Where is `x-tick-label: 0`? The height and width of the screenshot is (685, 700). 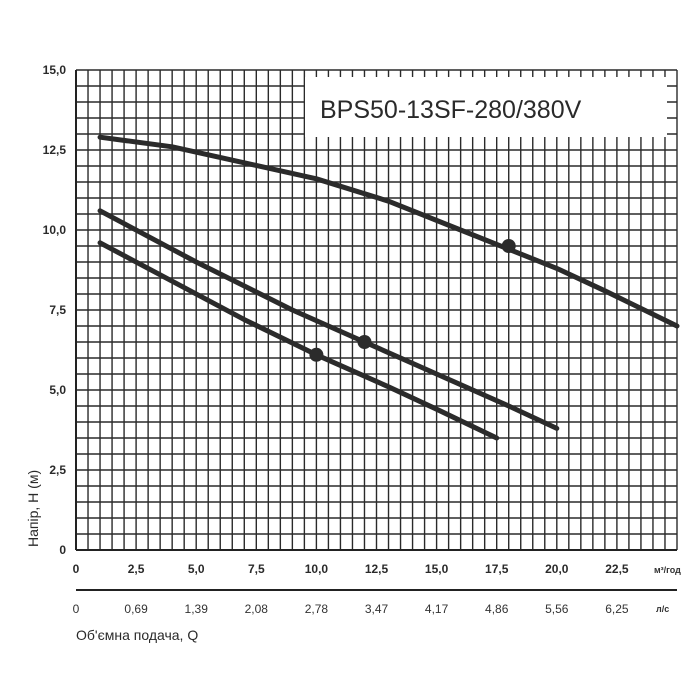 x-tick-label: 0 is located at coordinates (76, 569).